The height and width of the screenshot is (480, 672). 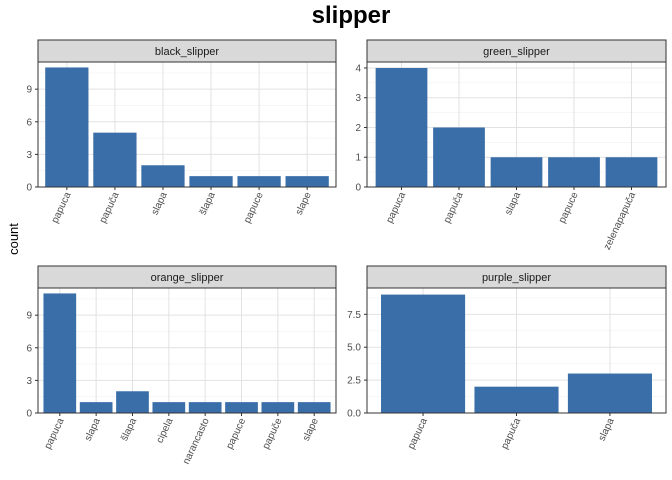 What do you see at coordinates (169, 407) in the screenshot?
I see `bar-cipela` at bounding box center [169, 407].